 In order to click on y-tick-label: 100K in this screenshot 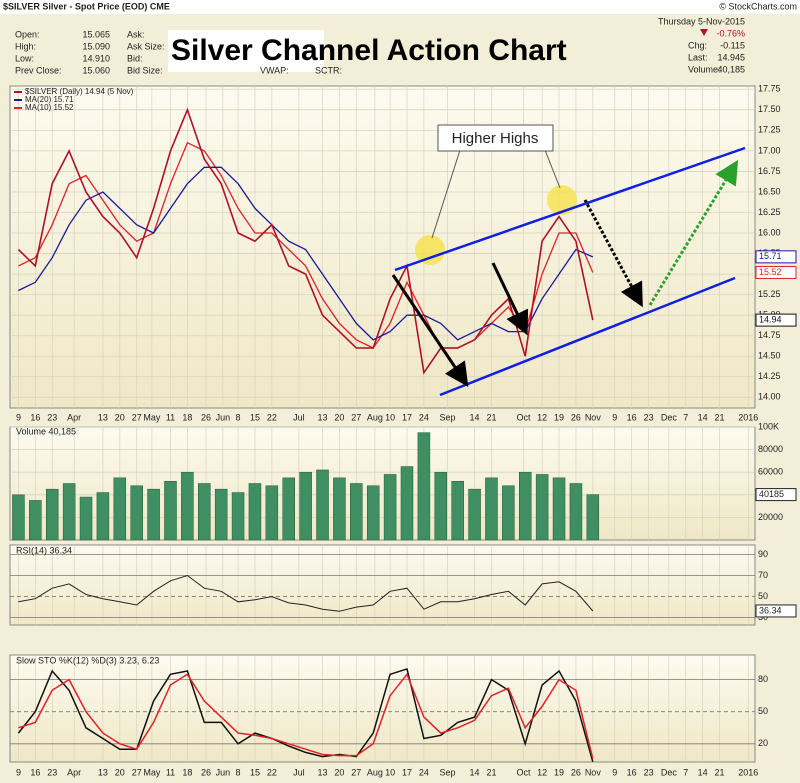, I will do `click(768, 426)`.